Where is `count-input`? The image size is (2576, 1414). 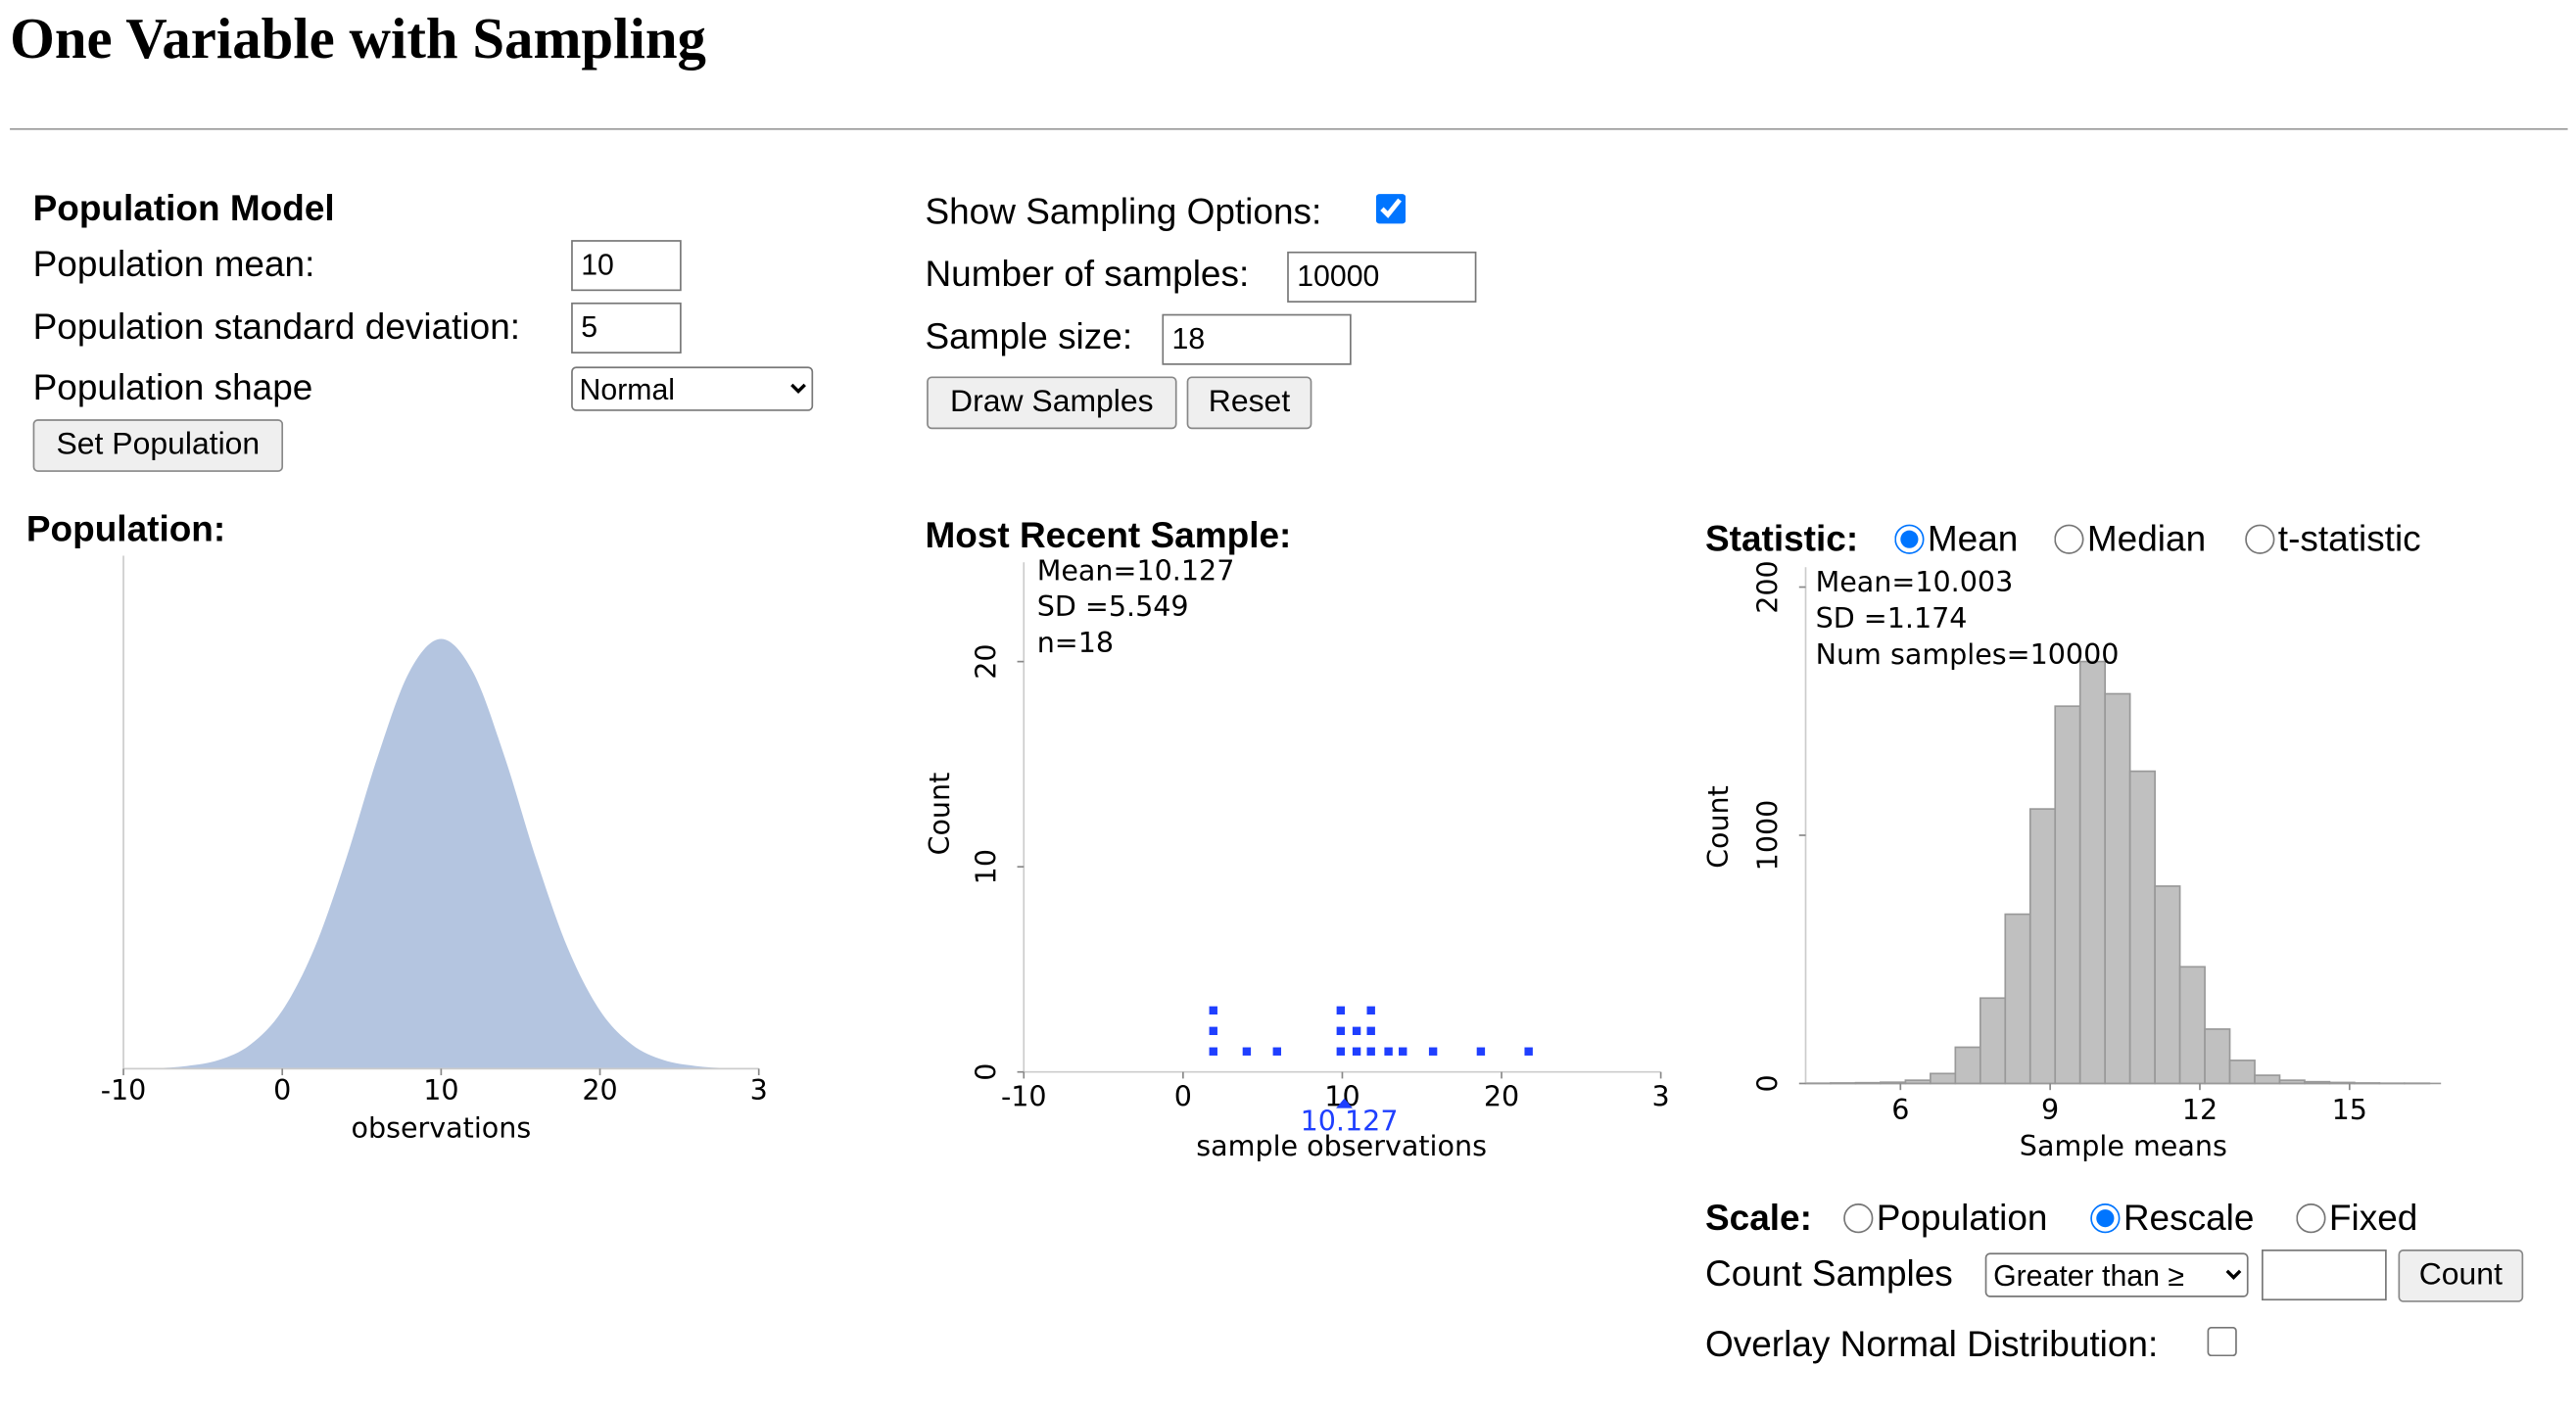 count-input is located at coordinates (2324, 1275).